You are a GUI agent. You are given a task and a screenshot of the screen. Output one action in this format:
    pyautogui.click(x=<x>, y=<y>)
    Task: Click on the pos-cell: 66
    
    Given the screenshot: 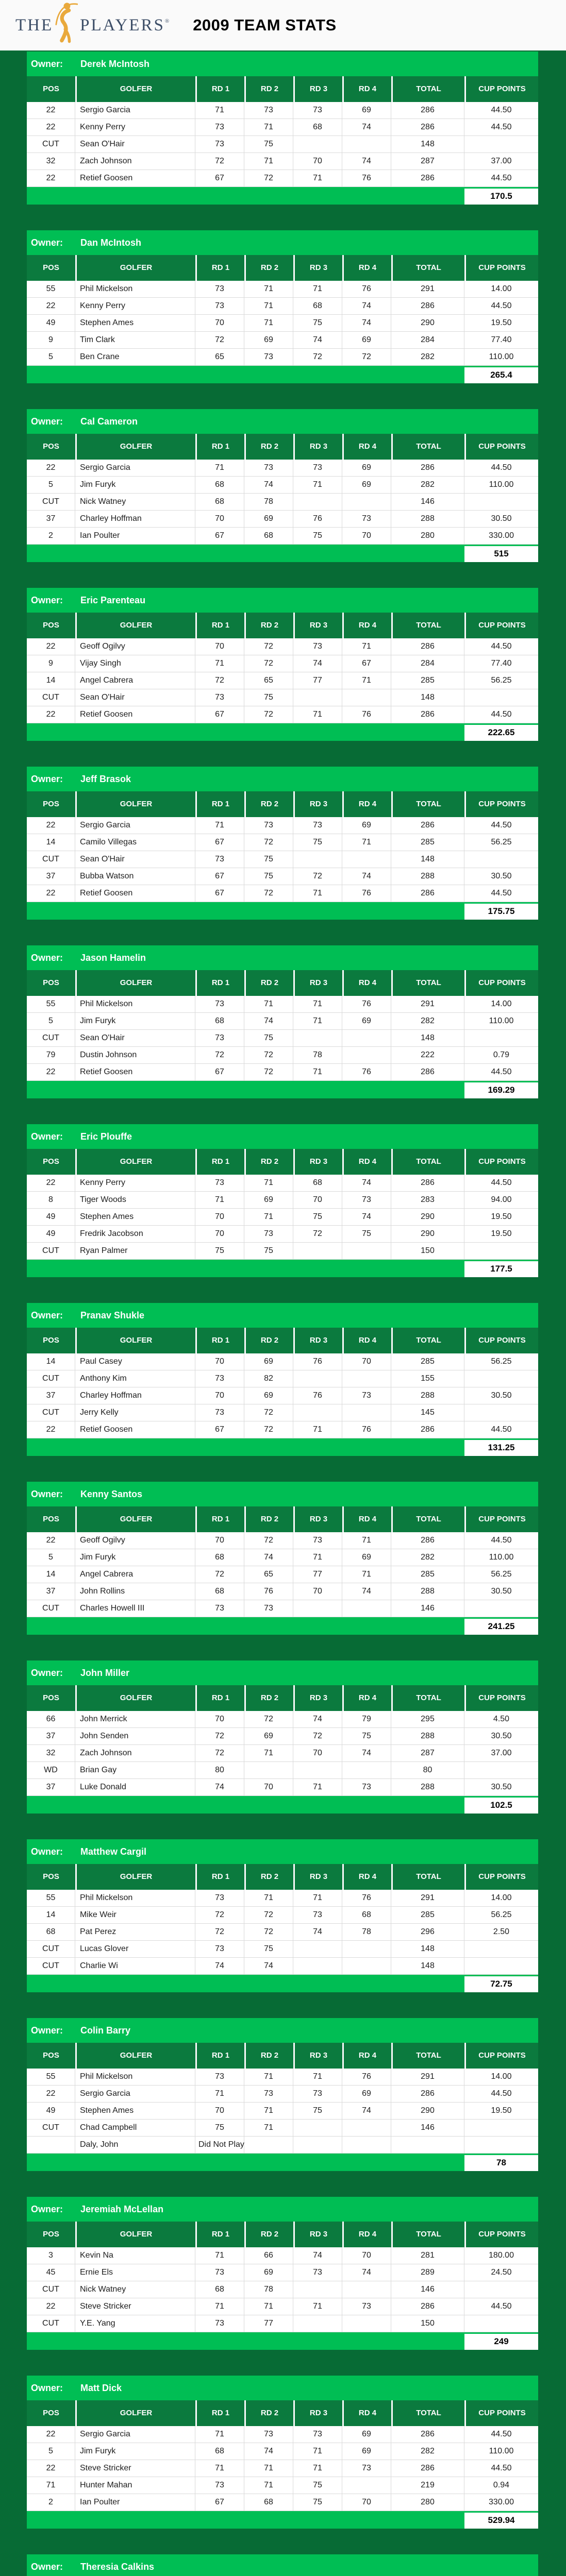 What is the action you would take?
    pyautogui.click(x=51, y=1719)
    